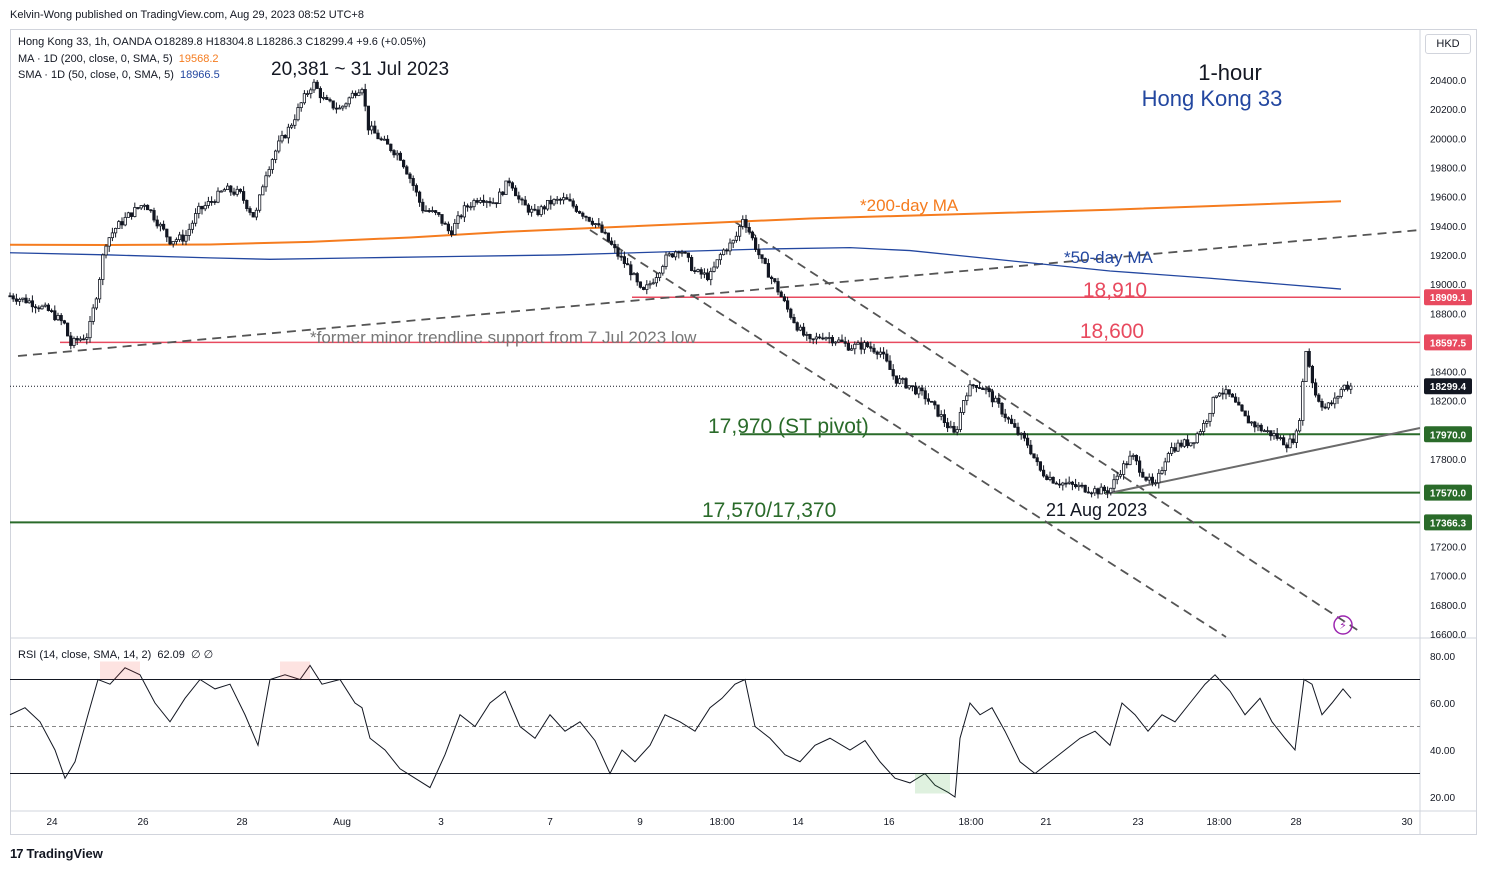 The height and width of the screenshot is (871, 1488). What do you see at coordinates (1448, 227) in the screenshot?
I see `price-tick-label: 19400.0` at bounding box center [1448, 227].